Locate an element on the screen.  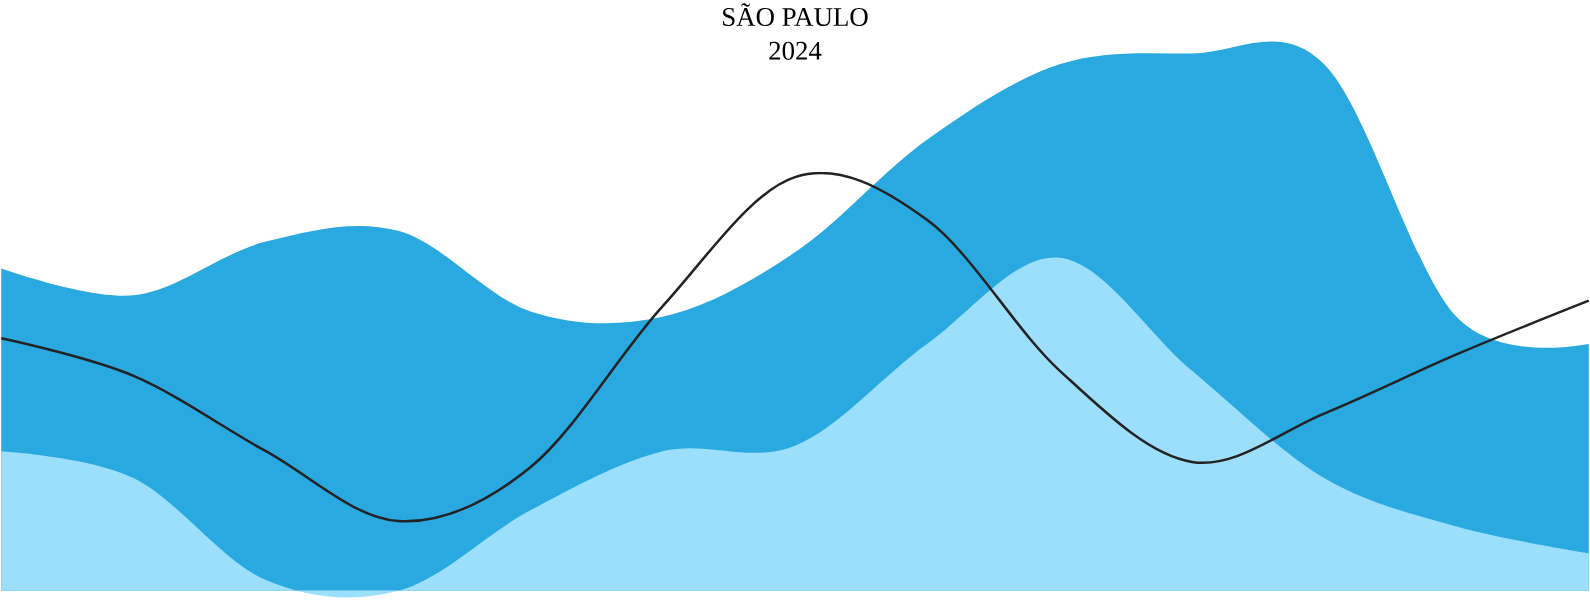
chart-title: SÃO PAULO is located at coordinates (795, 15).